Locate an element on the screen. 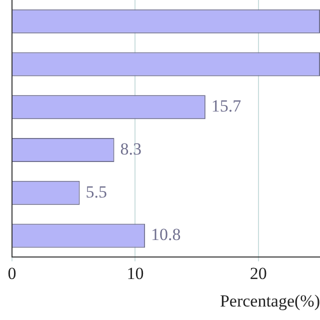 This screenshot has width=320, height=320. data-label: 8.3 is located at coordinates (131, 149).